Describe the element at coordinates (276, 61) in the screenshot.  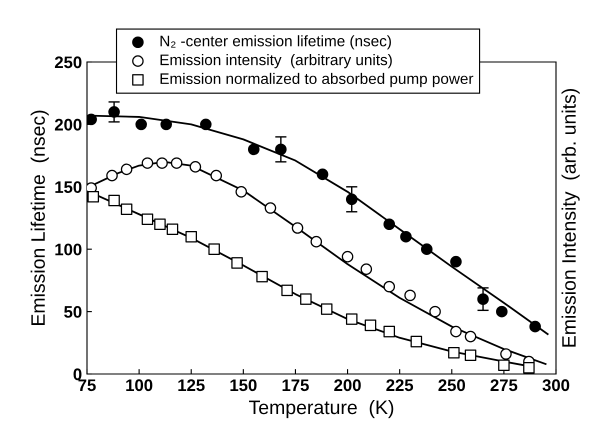
I see `legend-label: Emission intensity (arbitrary units)` at that location.